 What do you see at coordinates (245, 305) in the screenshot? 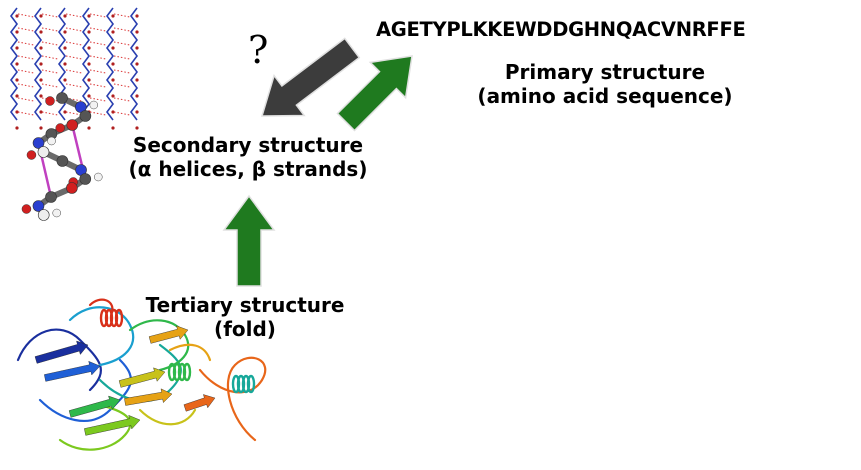
I see `tertiary-structure-title: Tertiary structure` at bounding box center [245, 305].